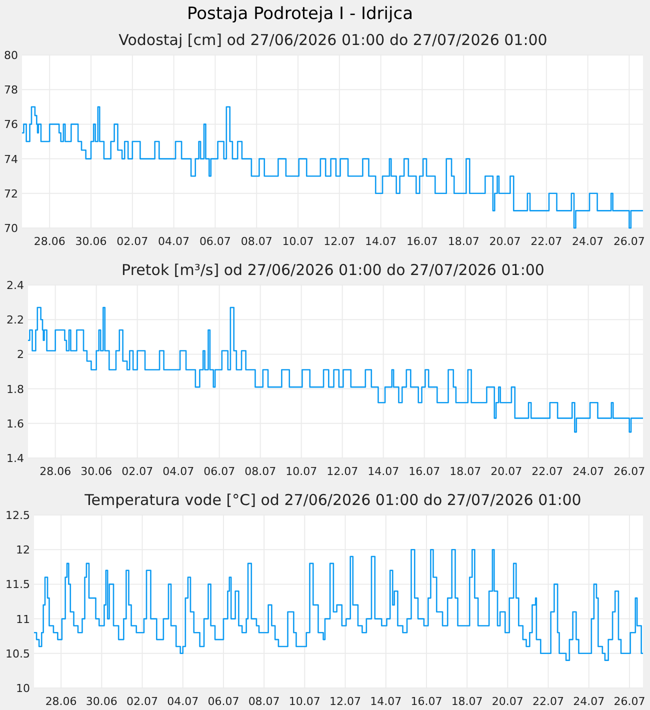  I want to click on y-tick-label: 2, so click(20, 355).